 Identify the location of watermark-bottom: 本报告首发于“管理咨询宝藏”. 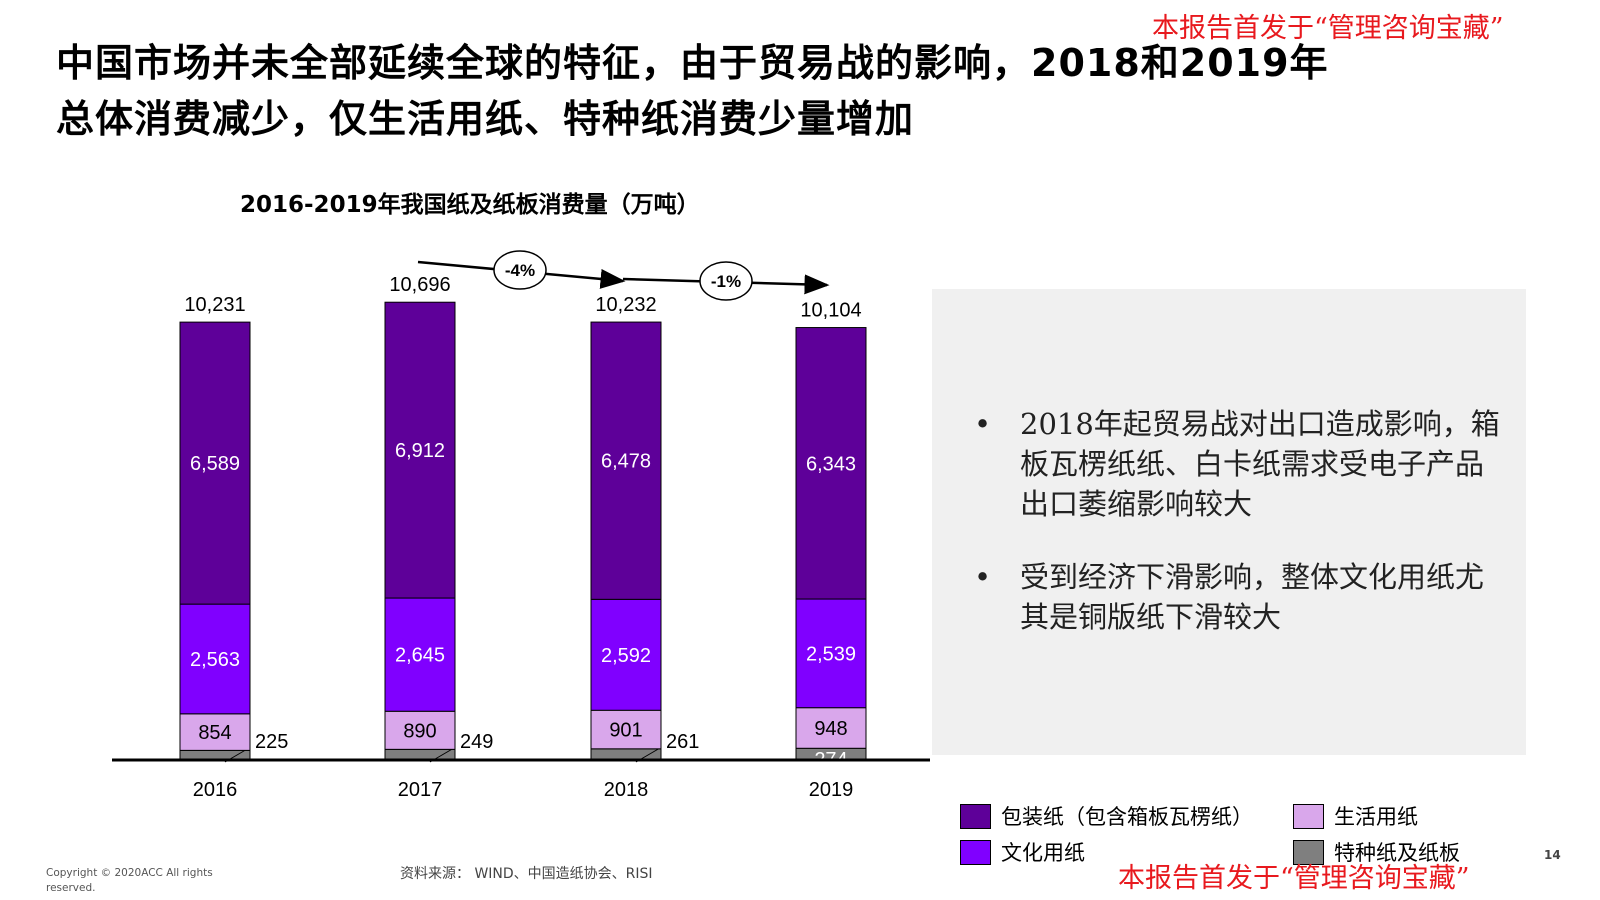
(1294, 878).